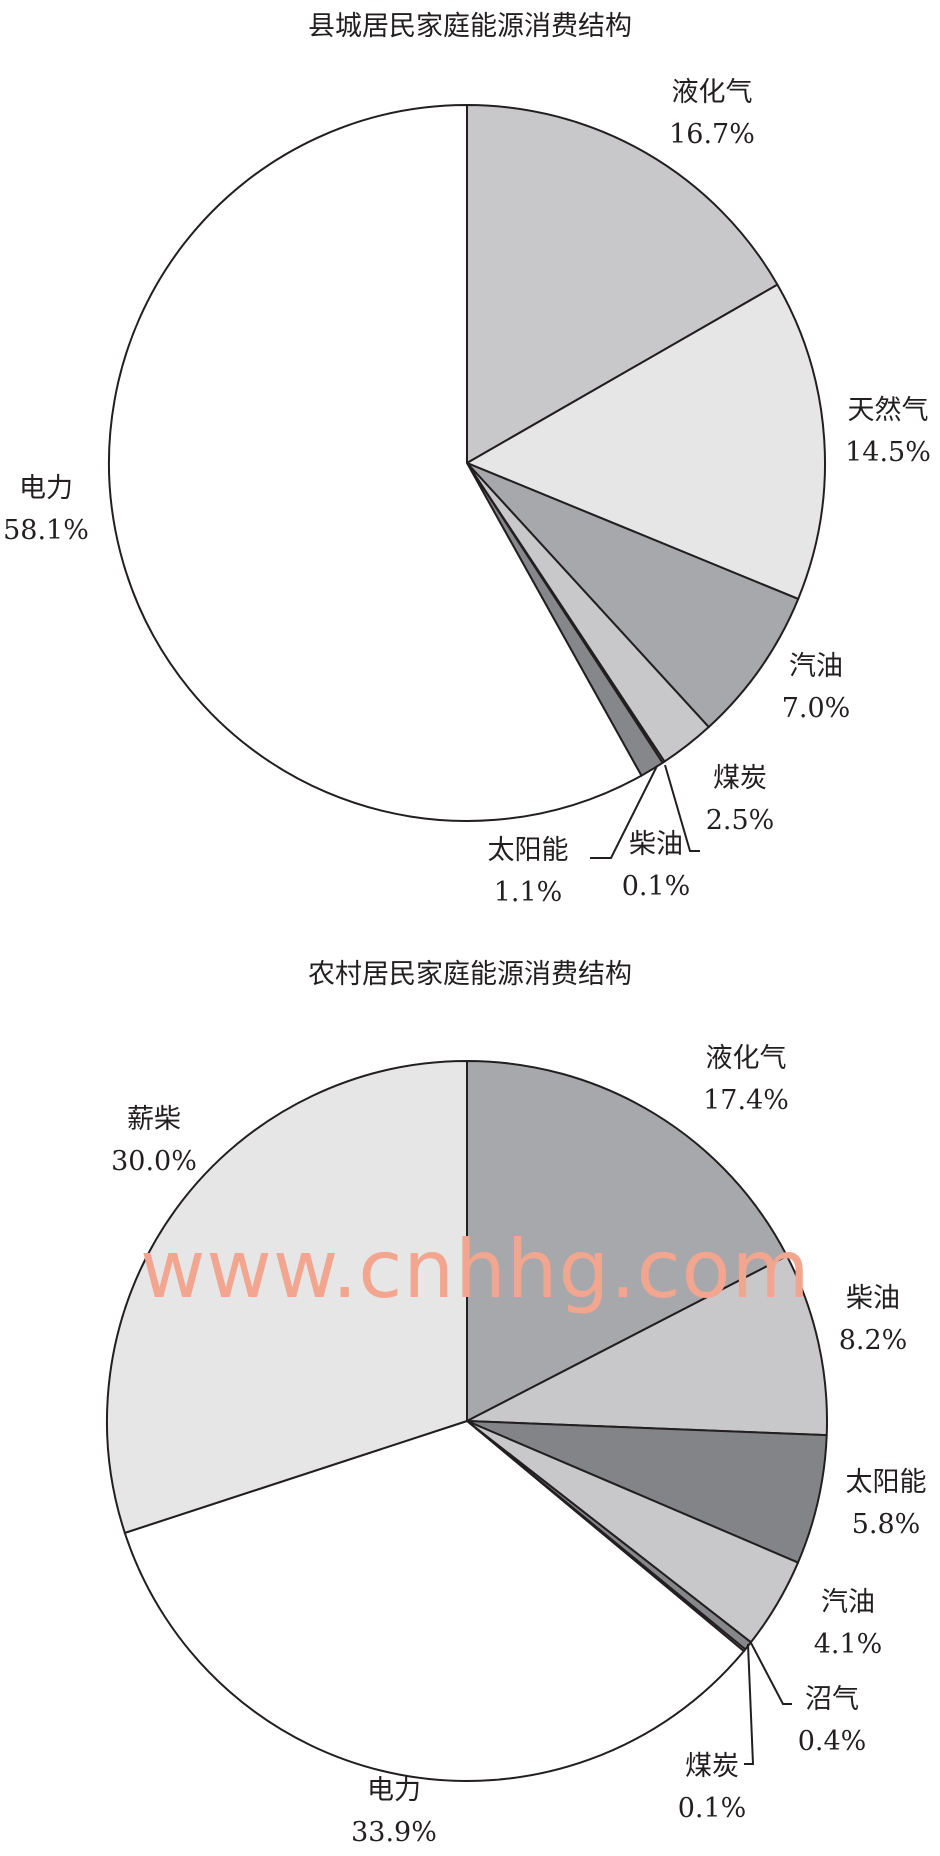 This screenshot has width=940, height=1856. What do you see at coordinates (712, 113) in the screenshot?
I see `label-county-lpg: 液化气 16.7%` at bounding box center [712, 113].